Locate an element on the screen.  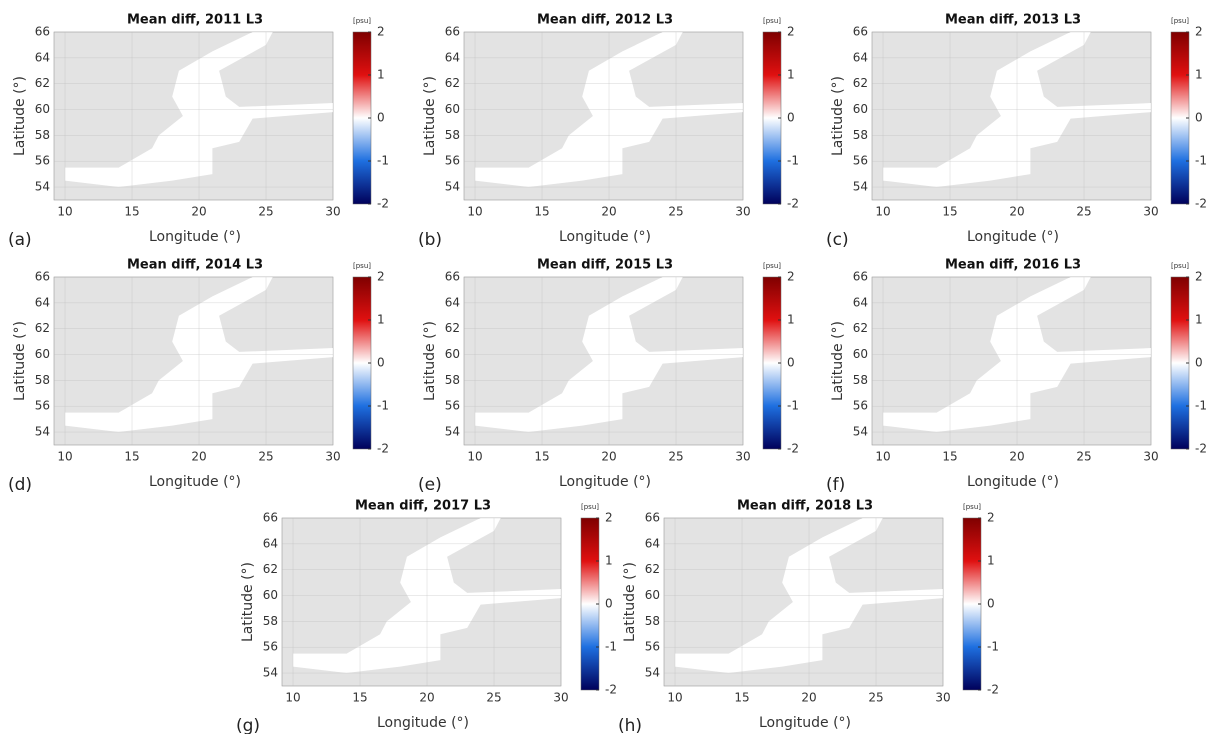
panel-letter: (b) is located at coordinates (430, 240).